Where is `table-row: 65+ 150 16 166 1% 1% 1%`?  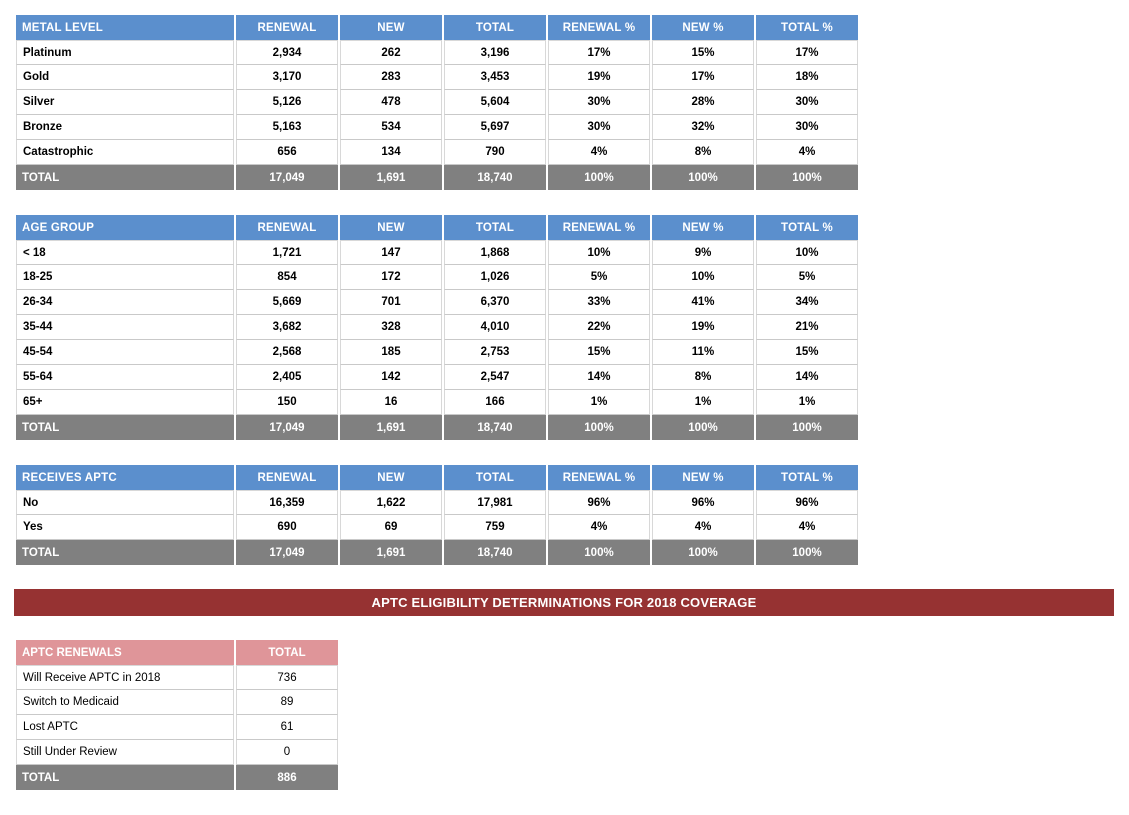
table-row: 65+ 150 16 166 1% 1% 1% is located at coordinates (437, 402).